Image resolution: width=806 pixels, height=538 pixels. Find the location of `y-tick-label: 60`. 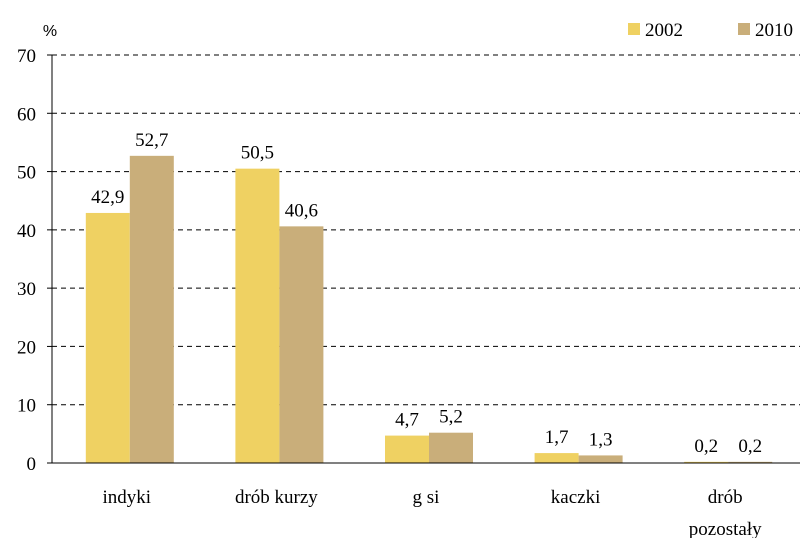

y-tick-label: 60 is located at coordinates (26, 114).